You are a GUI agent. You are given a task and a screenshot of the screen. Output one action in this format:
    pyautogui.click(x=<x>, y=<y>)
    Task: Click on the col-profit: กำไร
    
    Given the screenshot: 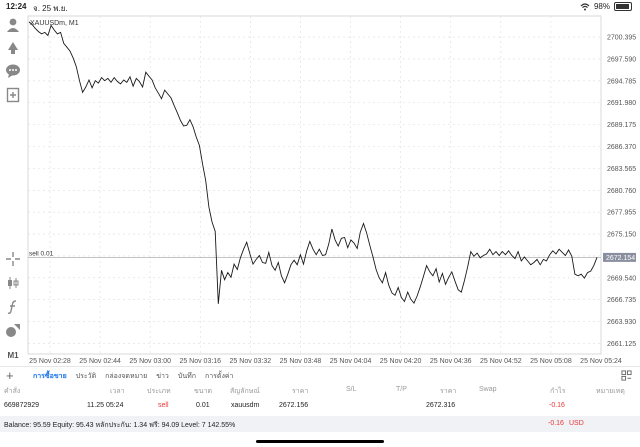 What is the action you would take?
    pyautogui.click(x=558, y=391)
    